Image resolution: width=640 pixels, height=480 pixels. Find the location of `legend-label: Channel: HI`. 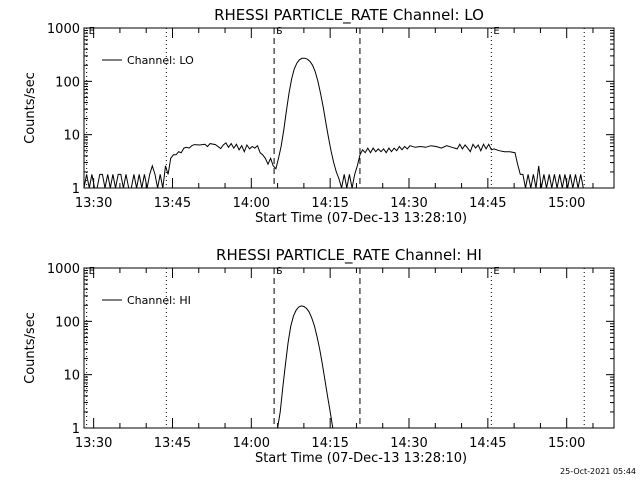

legend-label: Channel: HI is located at coordinates (159, 300).